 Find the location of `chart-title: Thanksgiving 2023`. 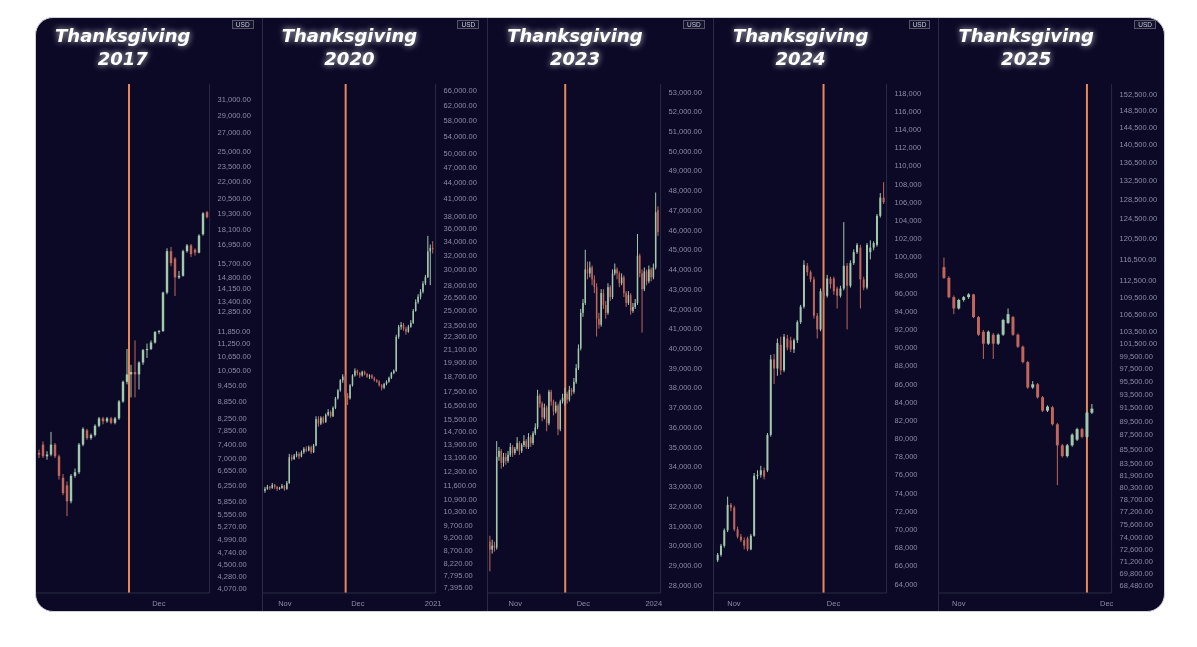

chart-title: Thanksgiving 2023 is located at coordinates (575, 47).